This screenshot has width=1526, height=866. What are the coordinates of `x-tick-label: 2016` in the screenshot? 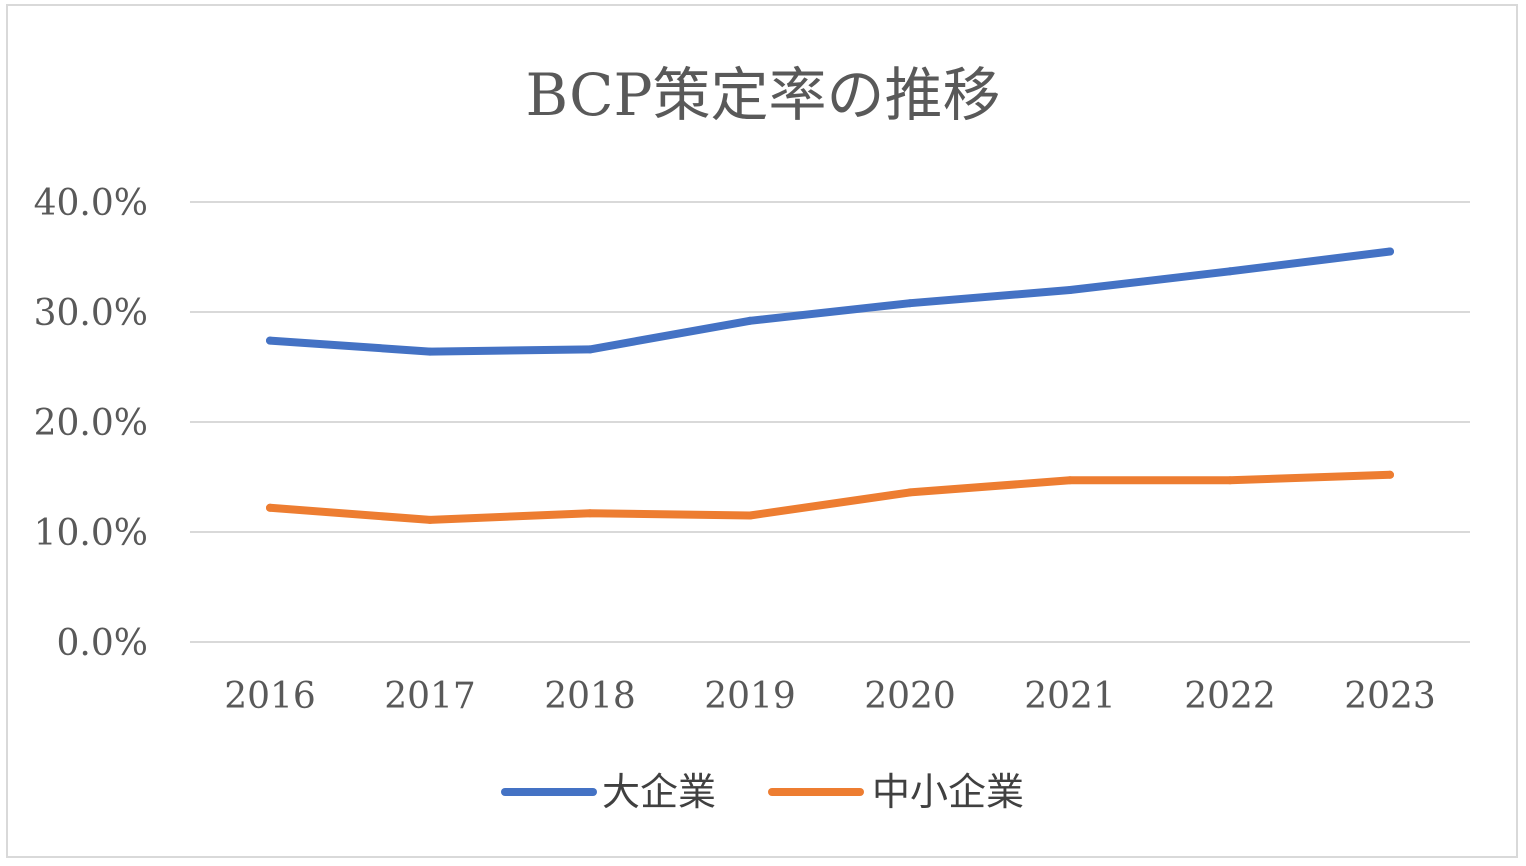 It's located at (270, 696).